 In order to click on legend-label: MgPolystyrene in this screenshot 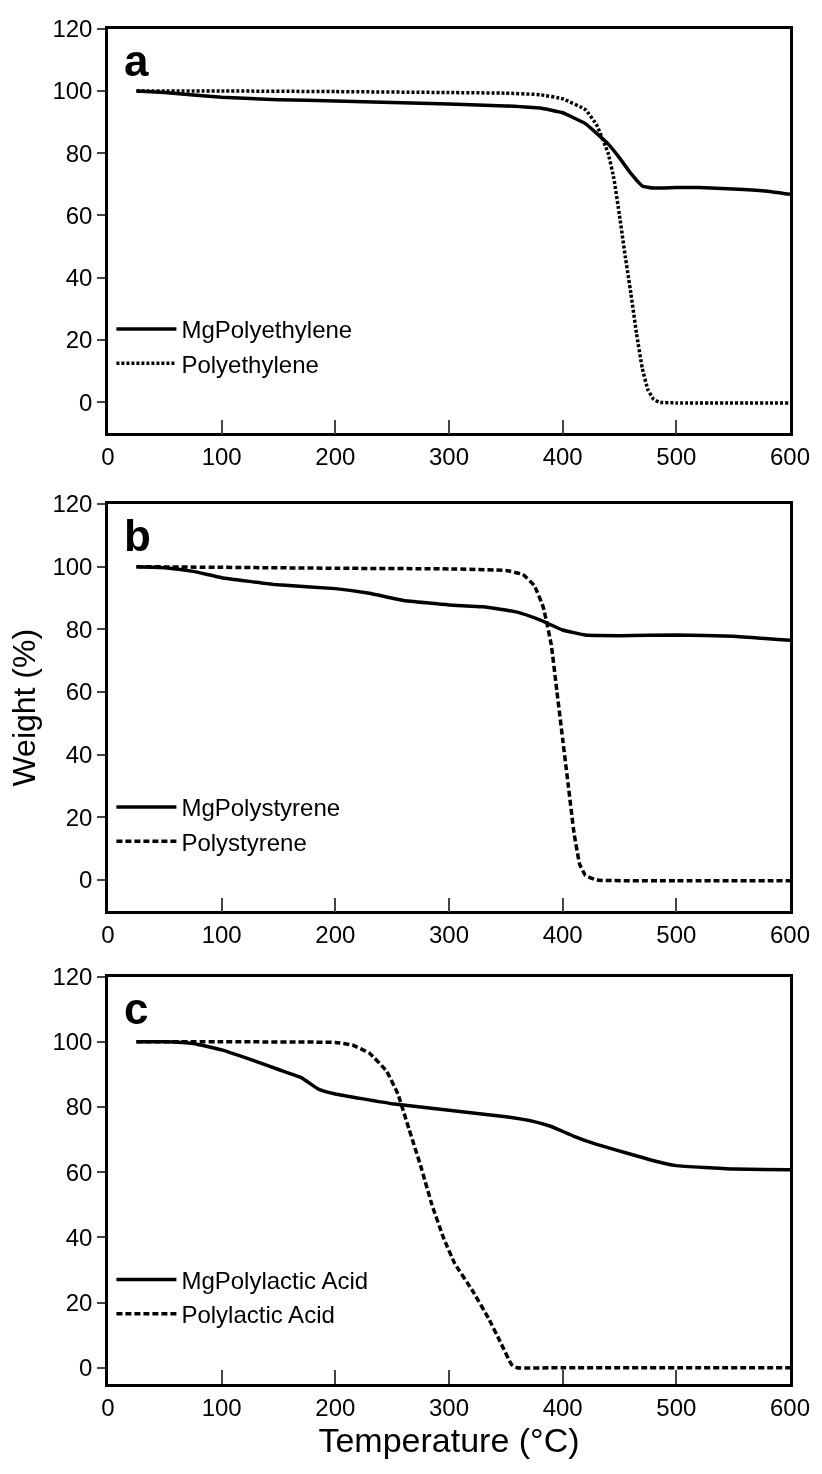, I will do `click(261, 808)`.